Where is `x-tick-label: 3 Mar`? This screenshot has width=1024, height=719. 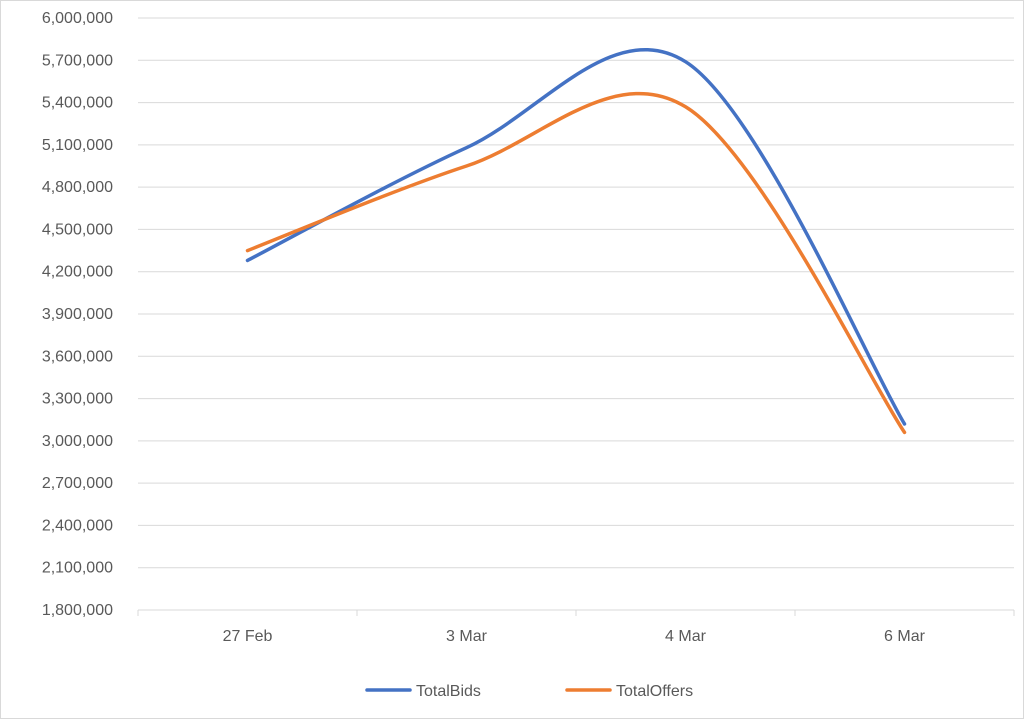 x-tick-label: 3 Mar is located at coordinates (467, 636).